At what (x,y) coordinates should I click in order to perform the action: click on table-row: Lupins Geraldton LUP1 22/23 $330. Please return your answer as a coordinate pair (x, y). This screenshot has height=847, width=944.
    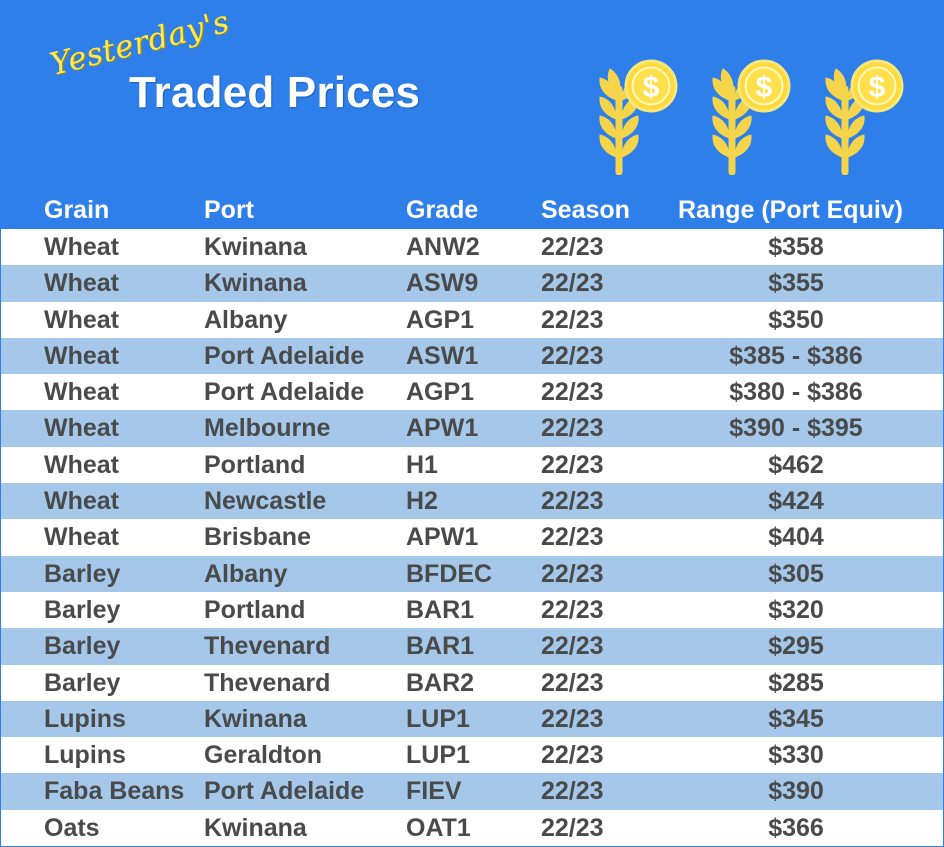
    Looking at the image, I should click on (472, 755).